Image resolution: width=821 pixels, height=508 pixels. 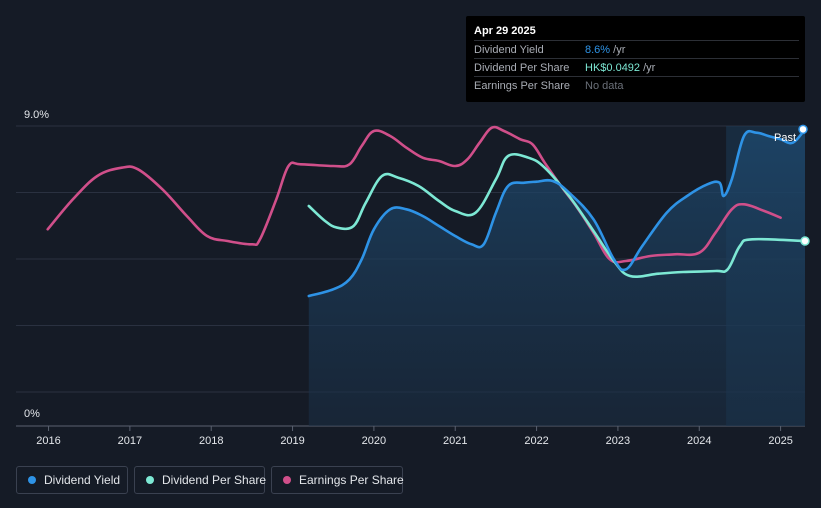 I want to click on dividend-per-share-end-marker, so click(x=805, y=241).